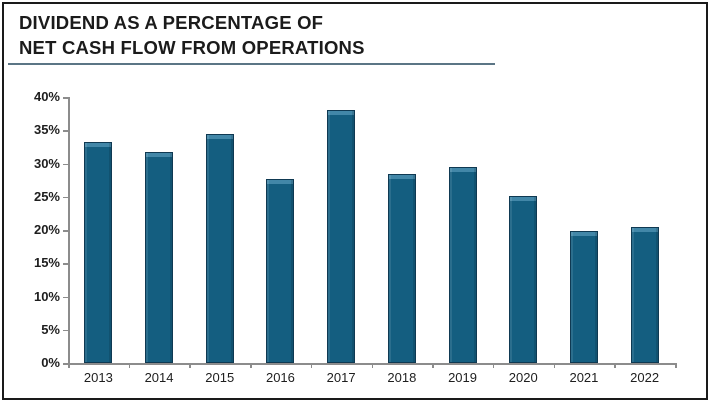  What do you see at coordinates (219, 248) in the screenshot?
I see `bar-2015` at bounding box center [219, 248].